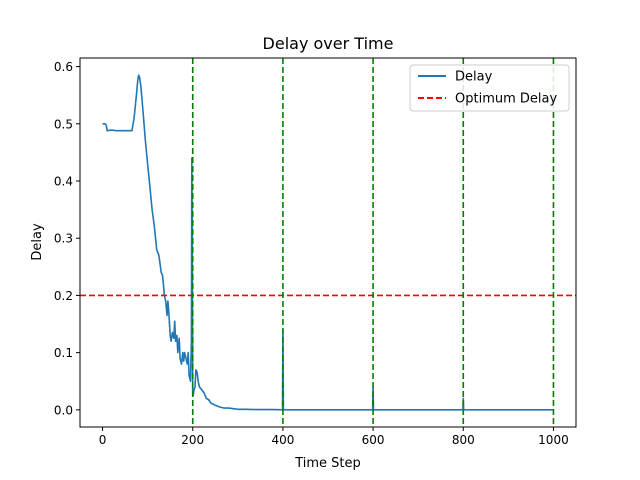 The image size is (640, 480). I want to click on y-tick-label: 0.2, so click(63, 296).